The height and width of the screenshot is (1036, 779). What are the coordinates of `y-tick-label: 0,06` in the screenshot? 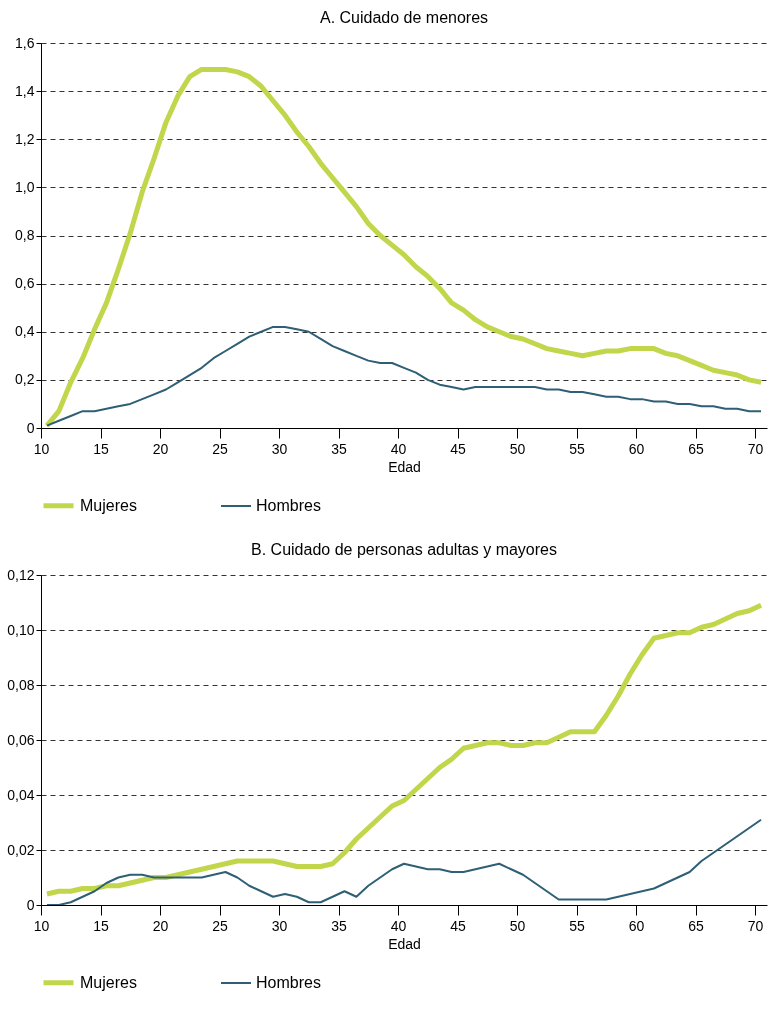 It's located at (21, 739).